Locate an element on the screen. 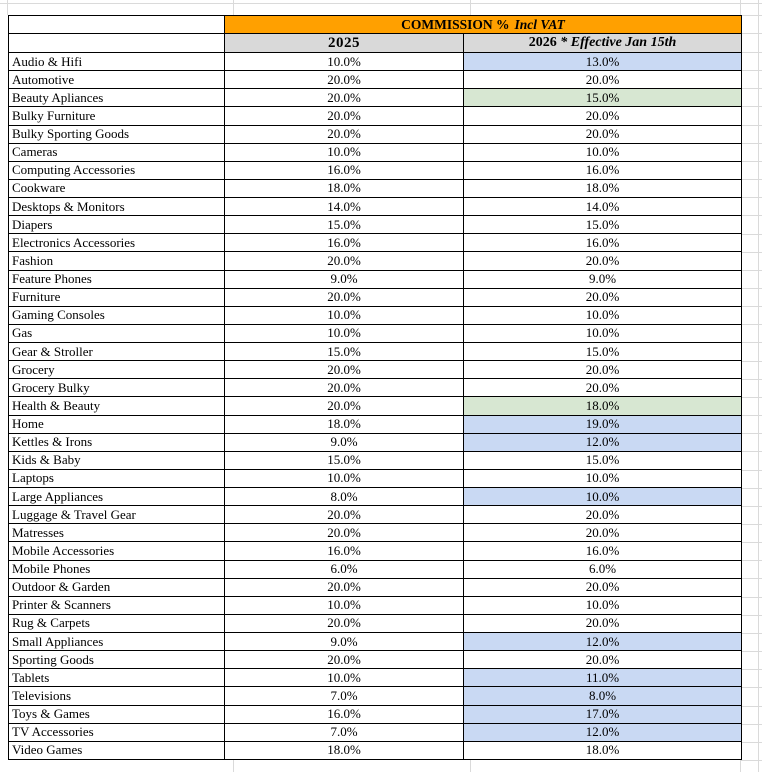 This screenshot has height=772, width=762. category-cell: Kids & Baby is located at coordinates (116, 460).